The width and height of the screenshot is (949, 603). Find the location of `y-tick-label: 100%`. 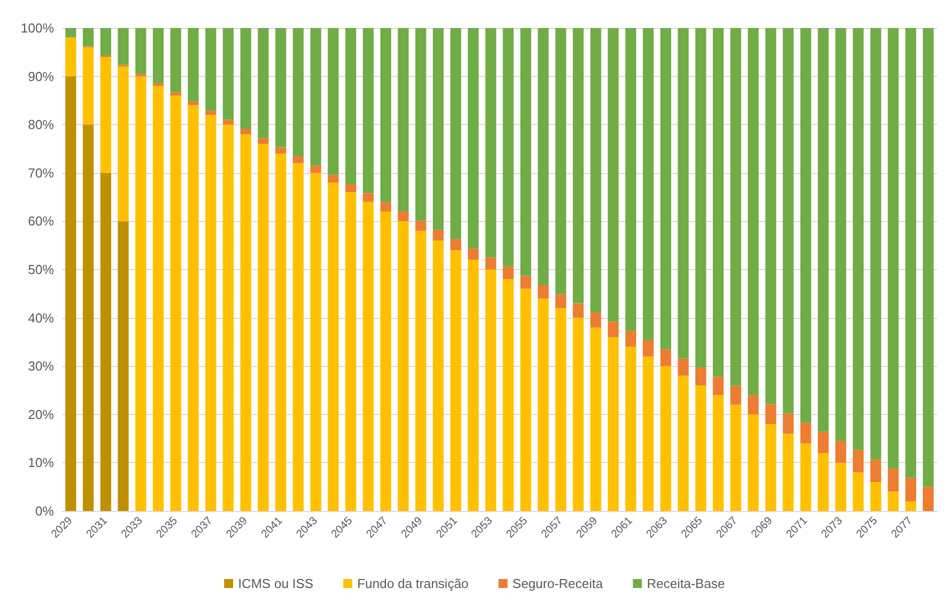

y-tick-label: 100% is located at coordinates (37, 28).